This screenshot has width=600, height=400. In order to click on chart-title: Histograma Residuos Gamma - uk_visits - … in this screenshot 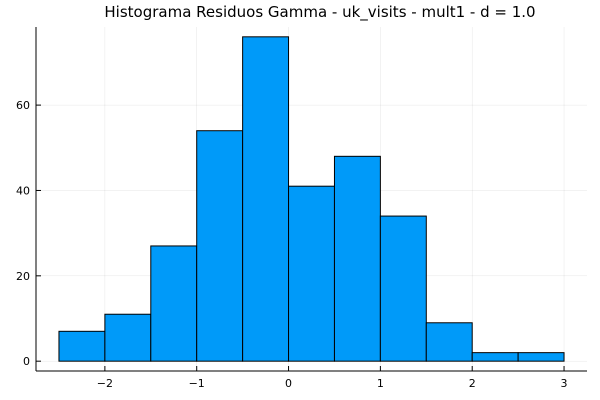, I will do `click(319, 12)`.